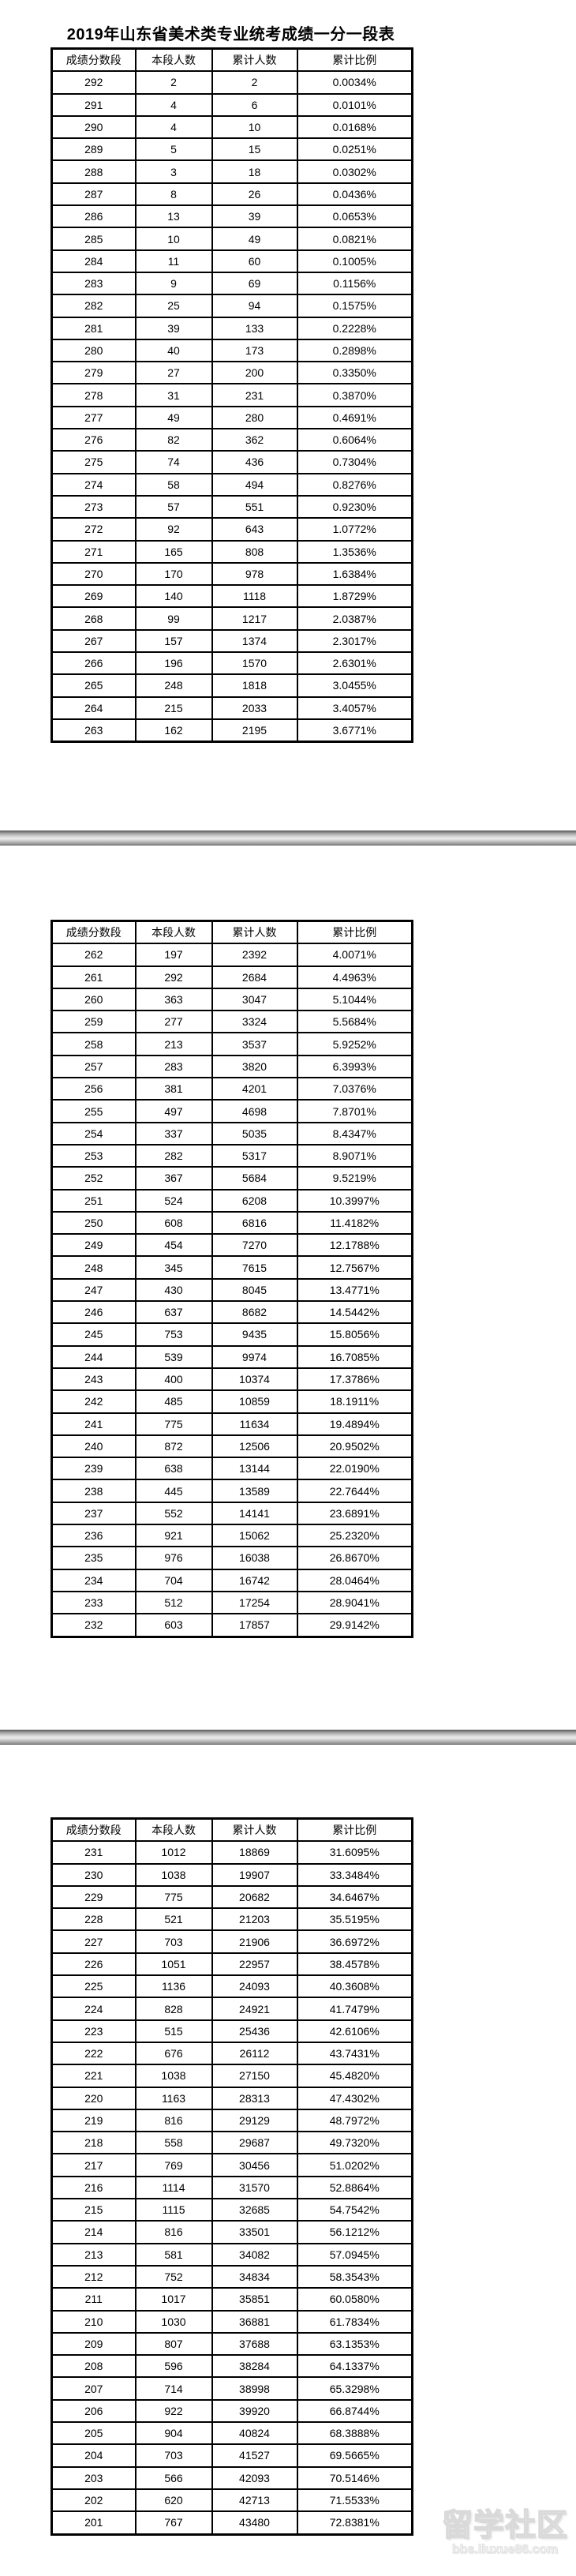 This screenshot has height=2576, width=576. What do you see at coordinates (93, 440) in the screenshot?
I see `score-segment-cell: 276` at bounding box center [93, 440].